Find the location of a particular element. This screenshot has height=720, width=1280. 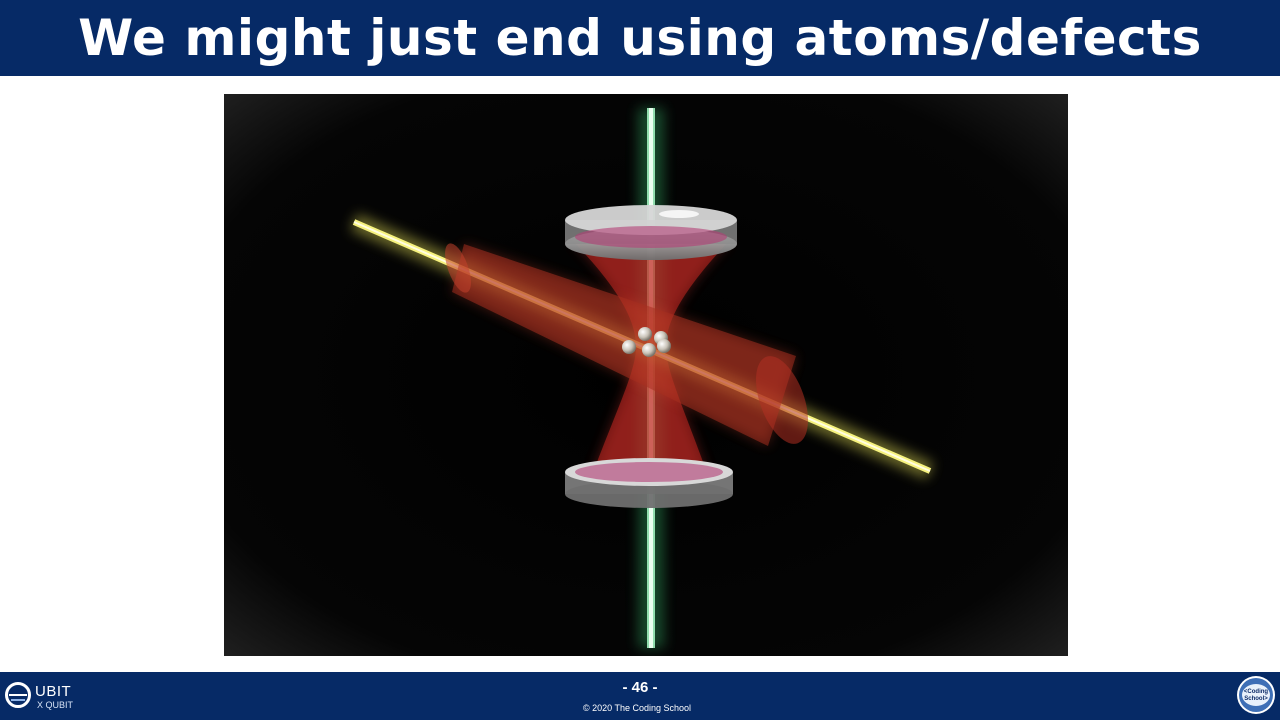

qubit-by-qubit-logo: UBIT X QUBIT is located at coordinates (45, 697).